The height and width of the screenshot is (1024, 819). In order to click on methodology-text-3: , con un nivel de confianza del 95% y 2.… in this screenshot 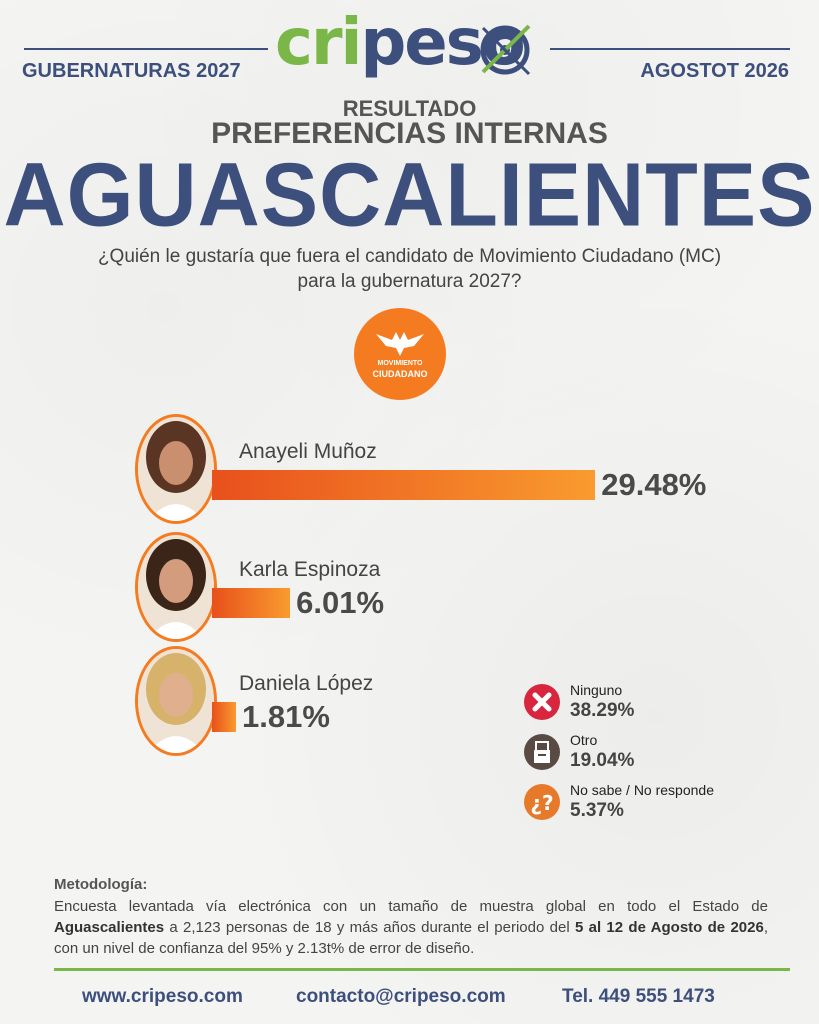, I will do `click(411, 938)`.